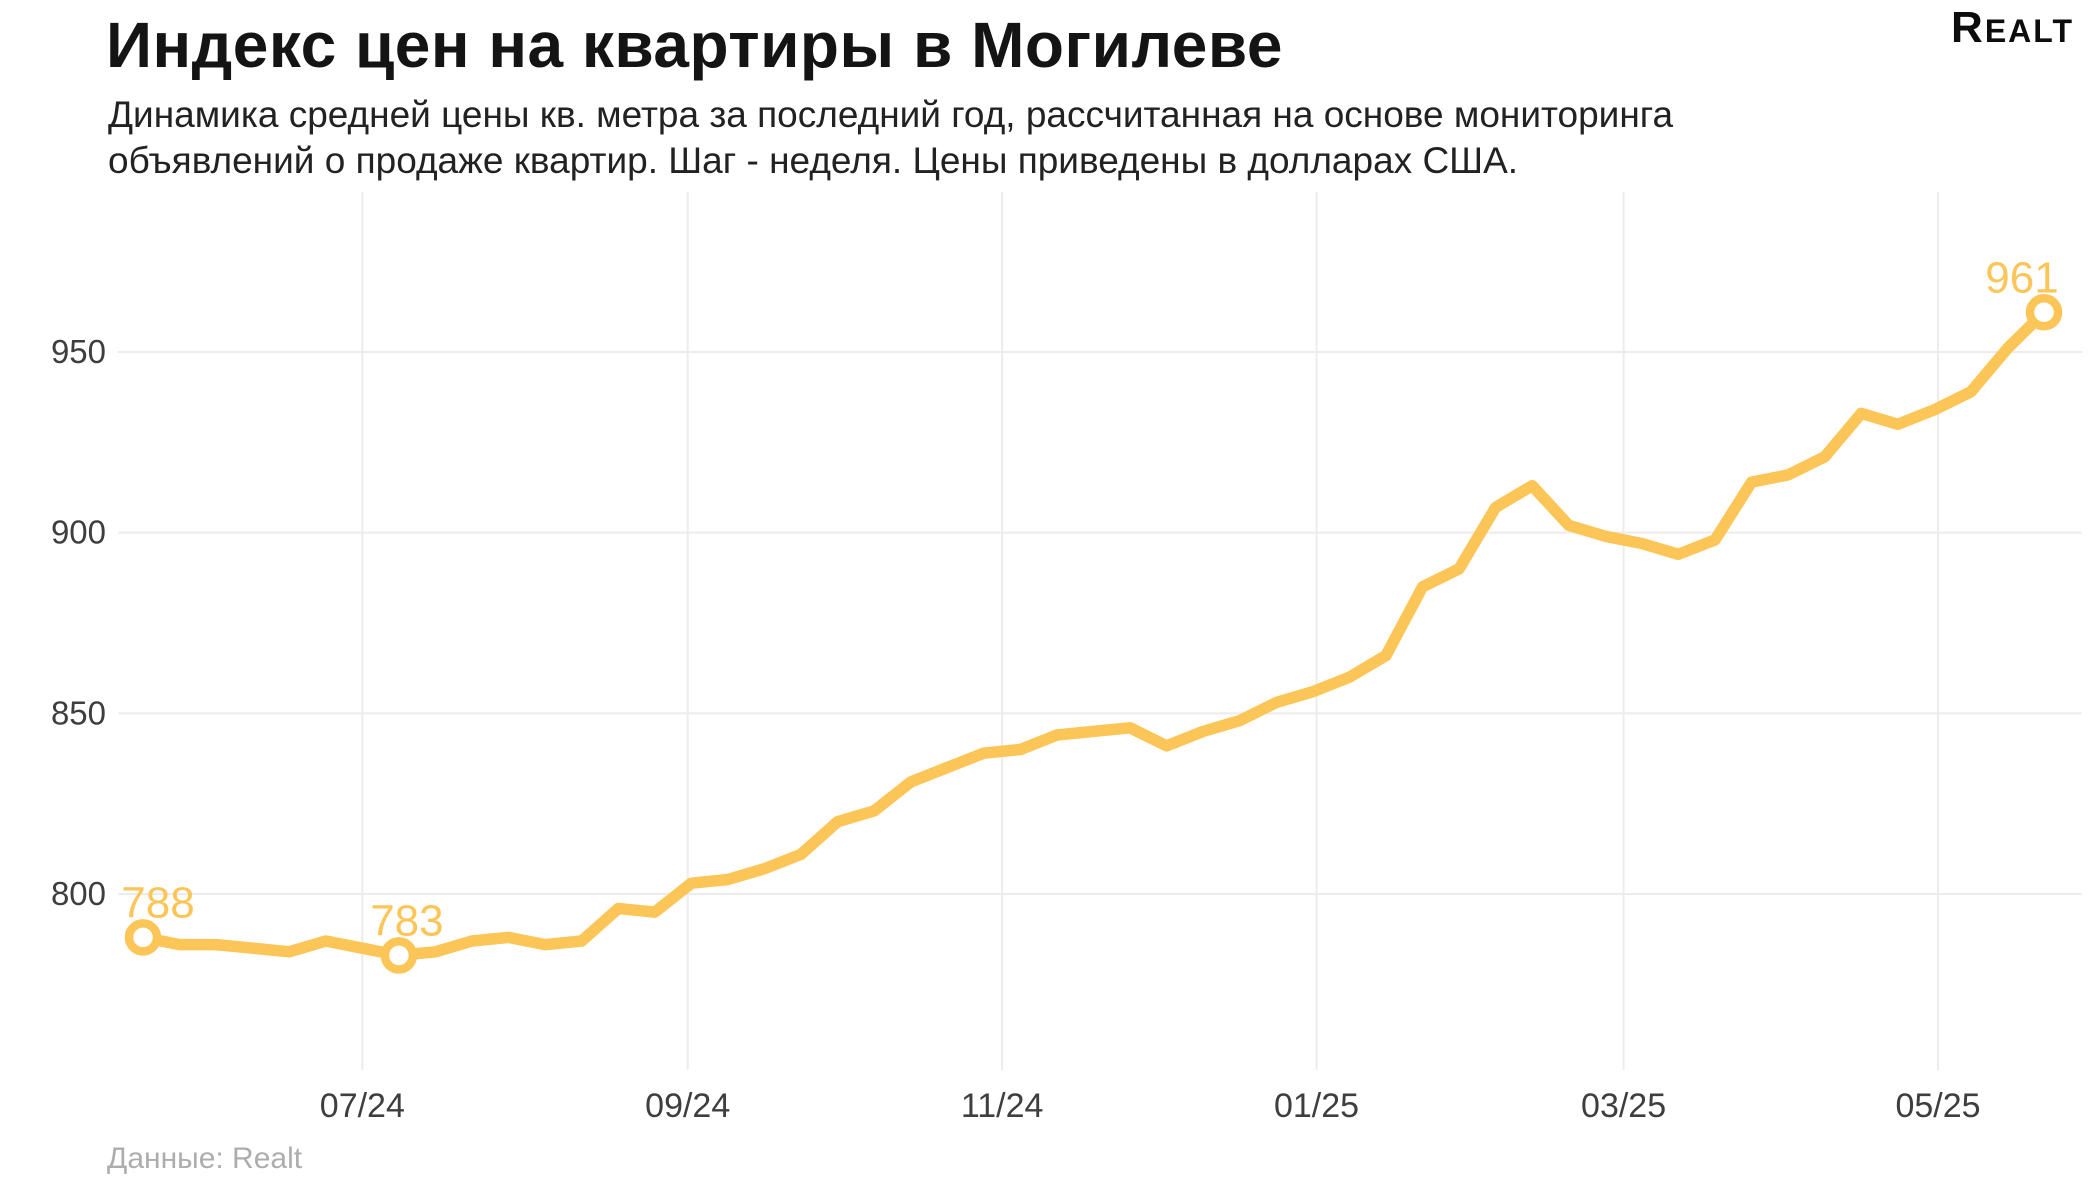  What do you see at coordinates (78, 893) in the screenshot?
I see `y-axis-tick-label: 800` at bounding box center [78, 893].